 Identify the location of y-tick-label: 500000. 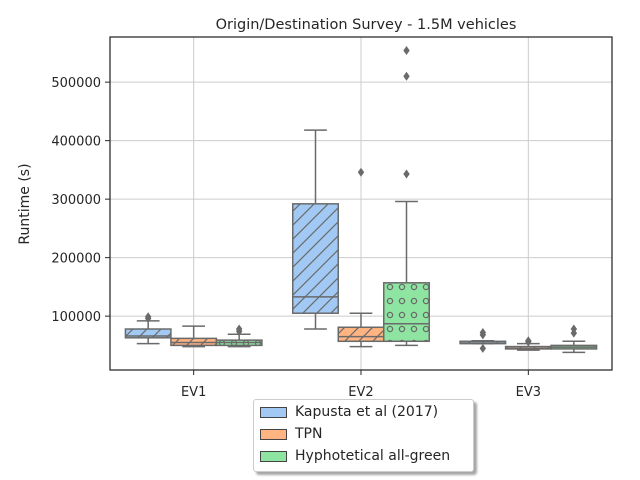
(76, 83).